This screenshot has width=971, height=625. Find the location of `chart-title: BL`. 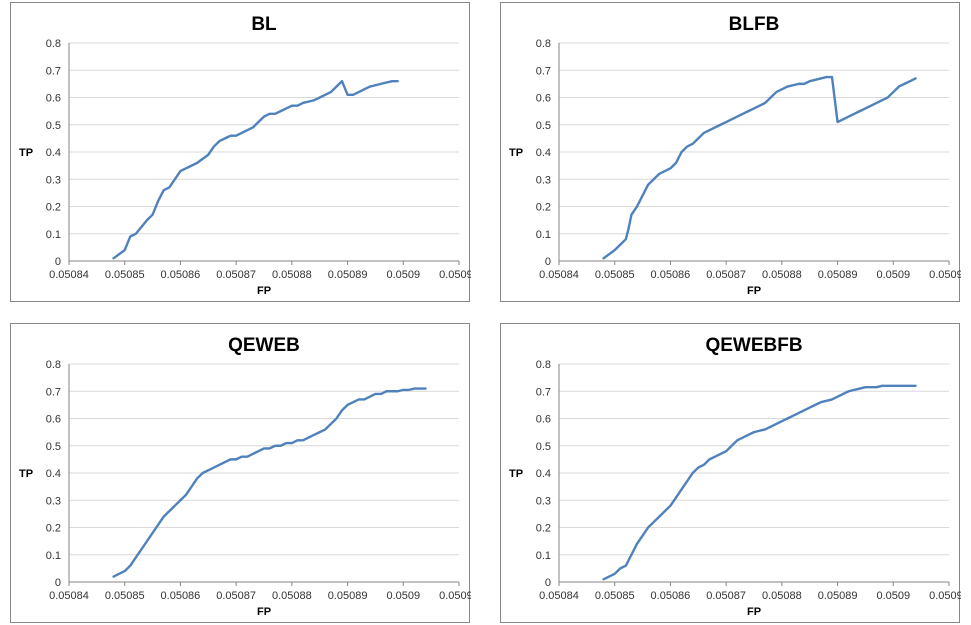

chart-title: BL is located at coordinates (264, 24).